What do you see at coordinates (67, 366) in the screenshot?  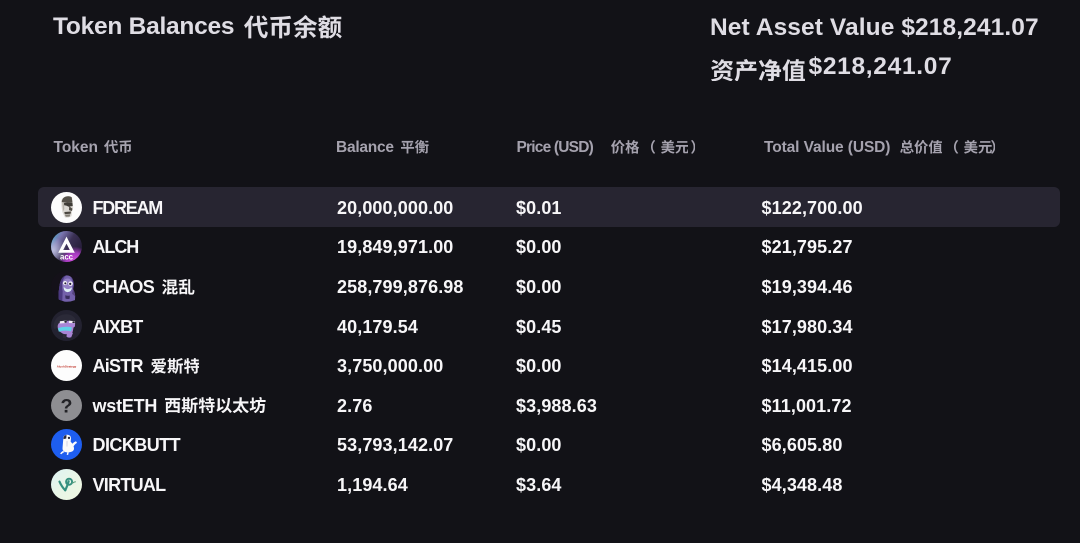 I see `svg-text: AIcohStrategy` at bounding box center [67, 366].